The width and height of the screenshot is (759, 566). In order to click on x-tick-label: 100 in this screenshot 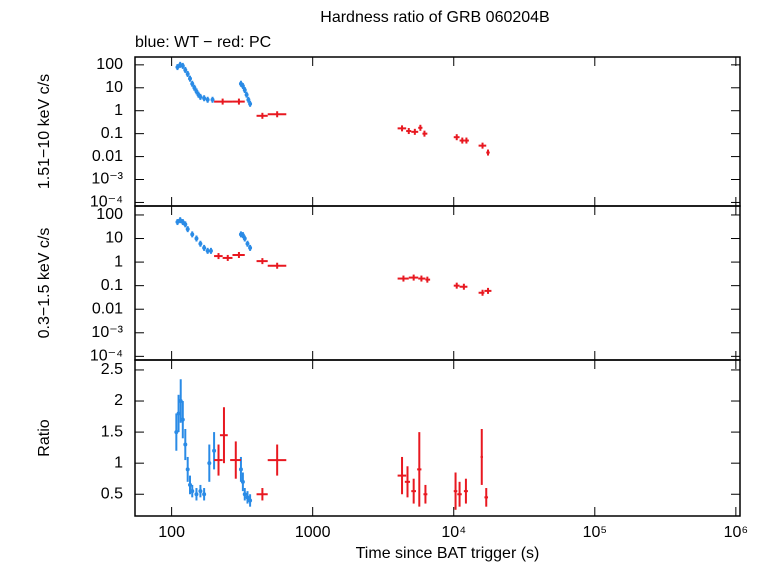, I will do `click(171, 532)`.